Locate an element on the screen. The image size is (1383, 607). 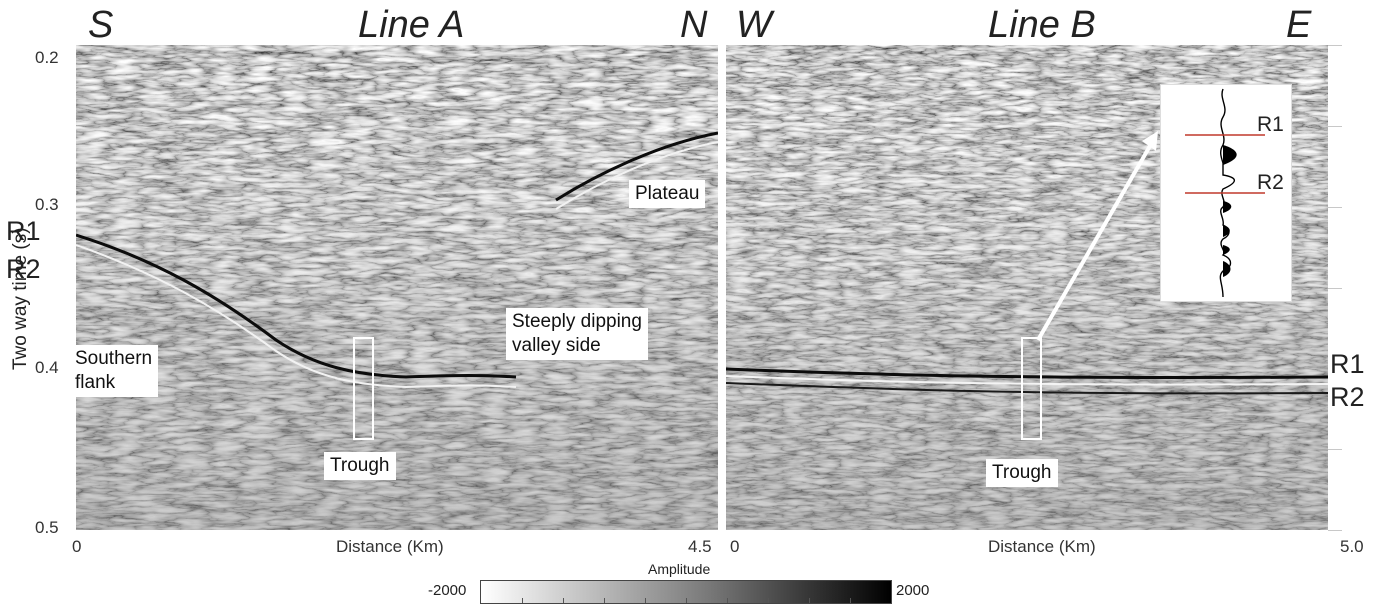
line-a-southern-flank-note: Southern flank is located at coordinates (114, 371).